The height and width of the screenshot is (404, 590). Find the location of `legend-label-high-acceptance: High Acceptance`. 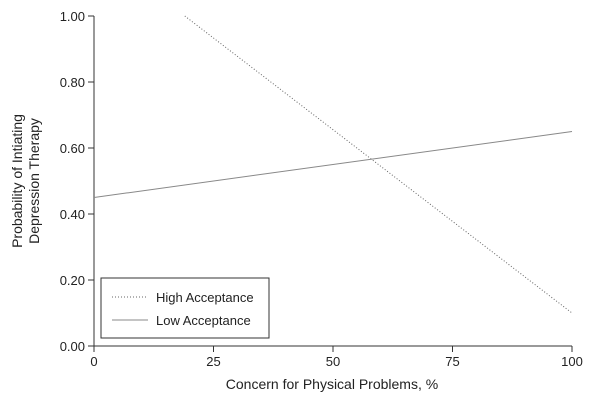

legend-label-high-acceptance: High Acceptance is located at coordinates (205, 297).